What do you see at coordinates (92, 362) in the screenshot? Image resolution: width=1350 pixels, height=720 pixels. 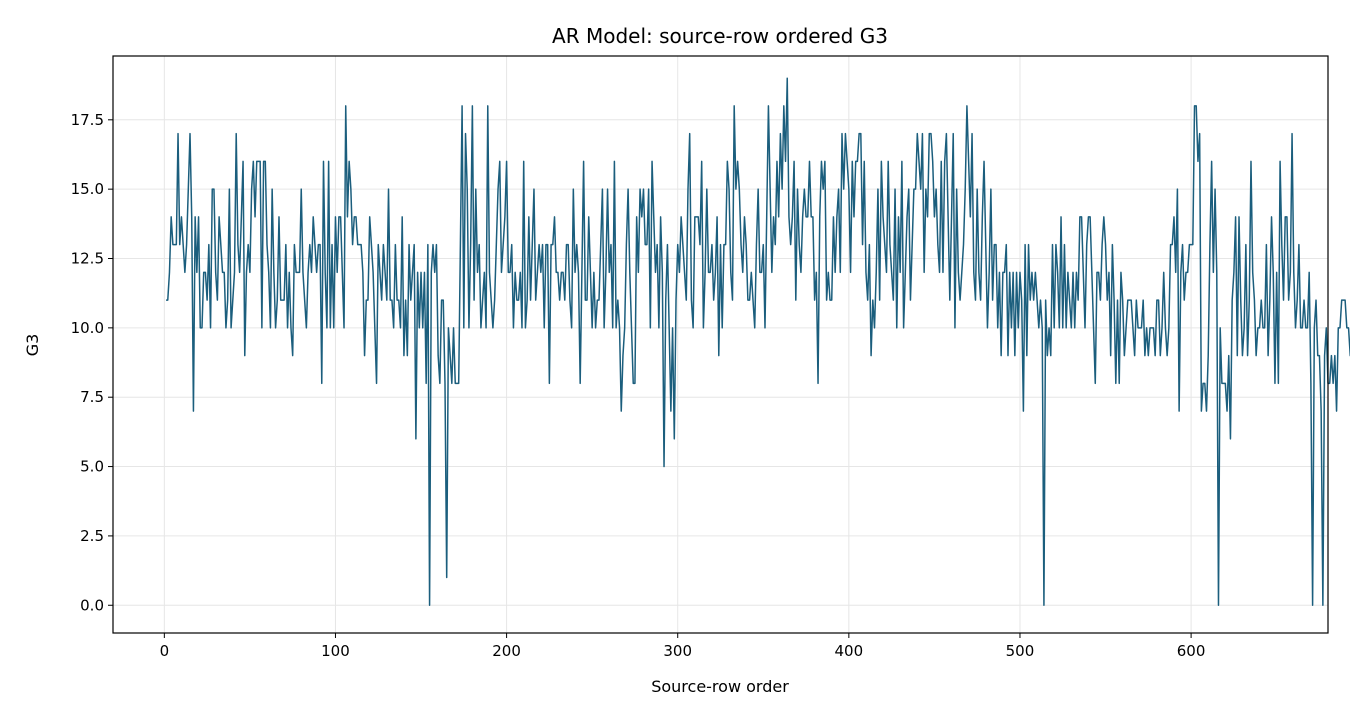 I see `y-axis-ticks: 0.0 2.5 5.0 7.5 10.0 12.5 15.0 17.5` at bounding box center [92, 362].